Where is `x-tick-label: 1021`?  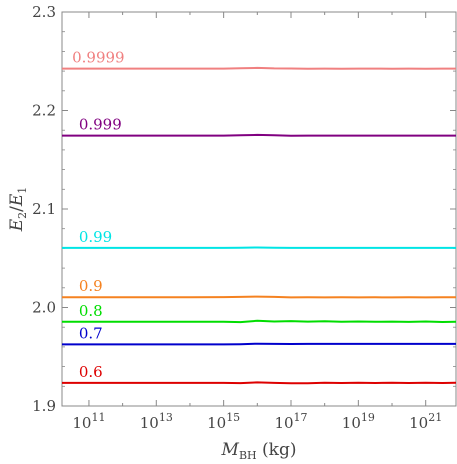
x-tick-label: 1021 is located at coordinates (425, 421).